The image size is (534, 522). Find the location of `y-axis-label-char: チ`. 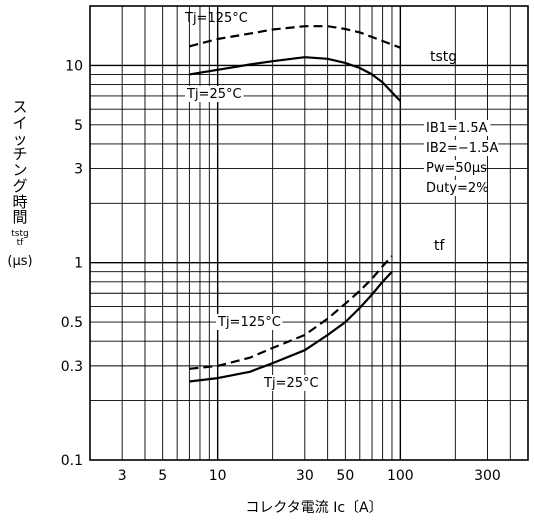

y-axis-label-char: チ is located at coordinates (20, 154).